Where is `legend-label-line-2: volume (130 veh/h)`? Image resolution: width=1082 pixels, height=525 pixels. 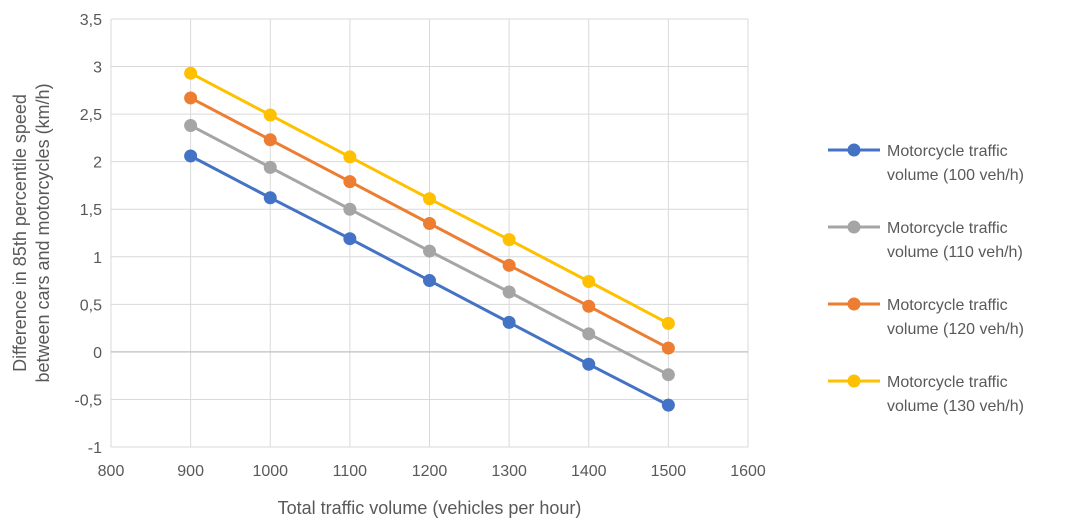
legend-label-line-2: volume (130 veh/h) is located at coordinates (955, 406).